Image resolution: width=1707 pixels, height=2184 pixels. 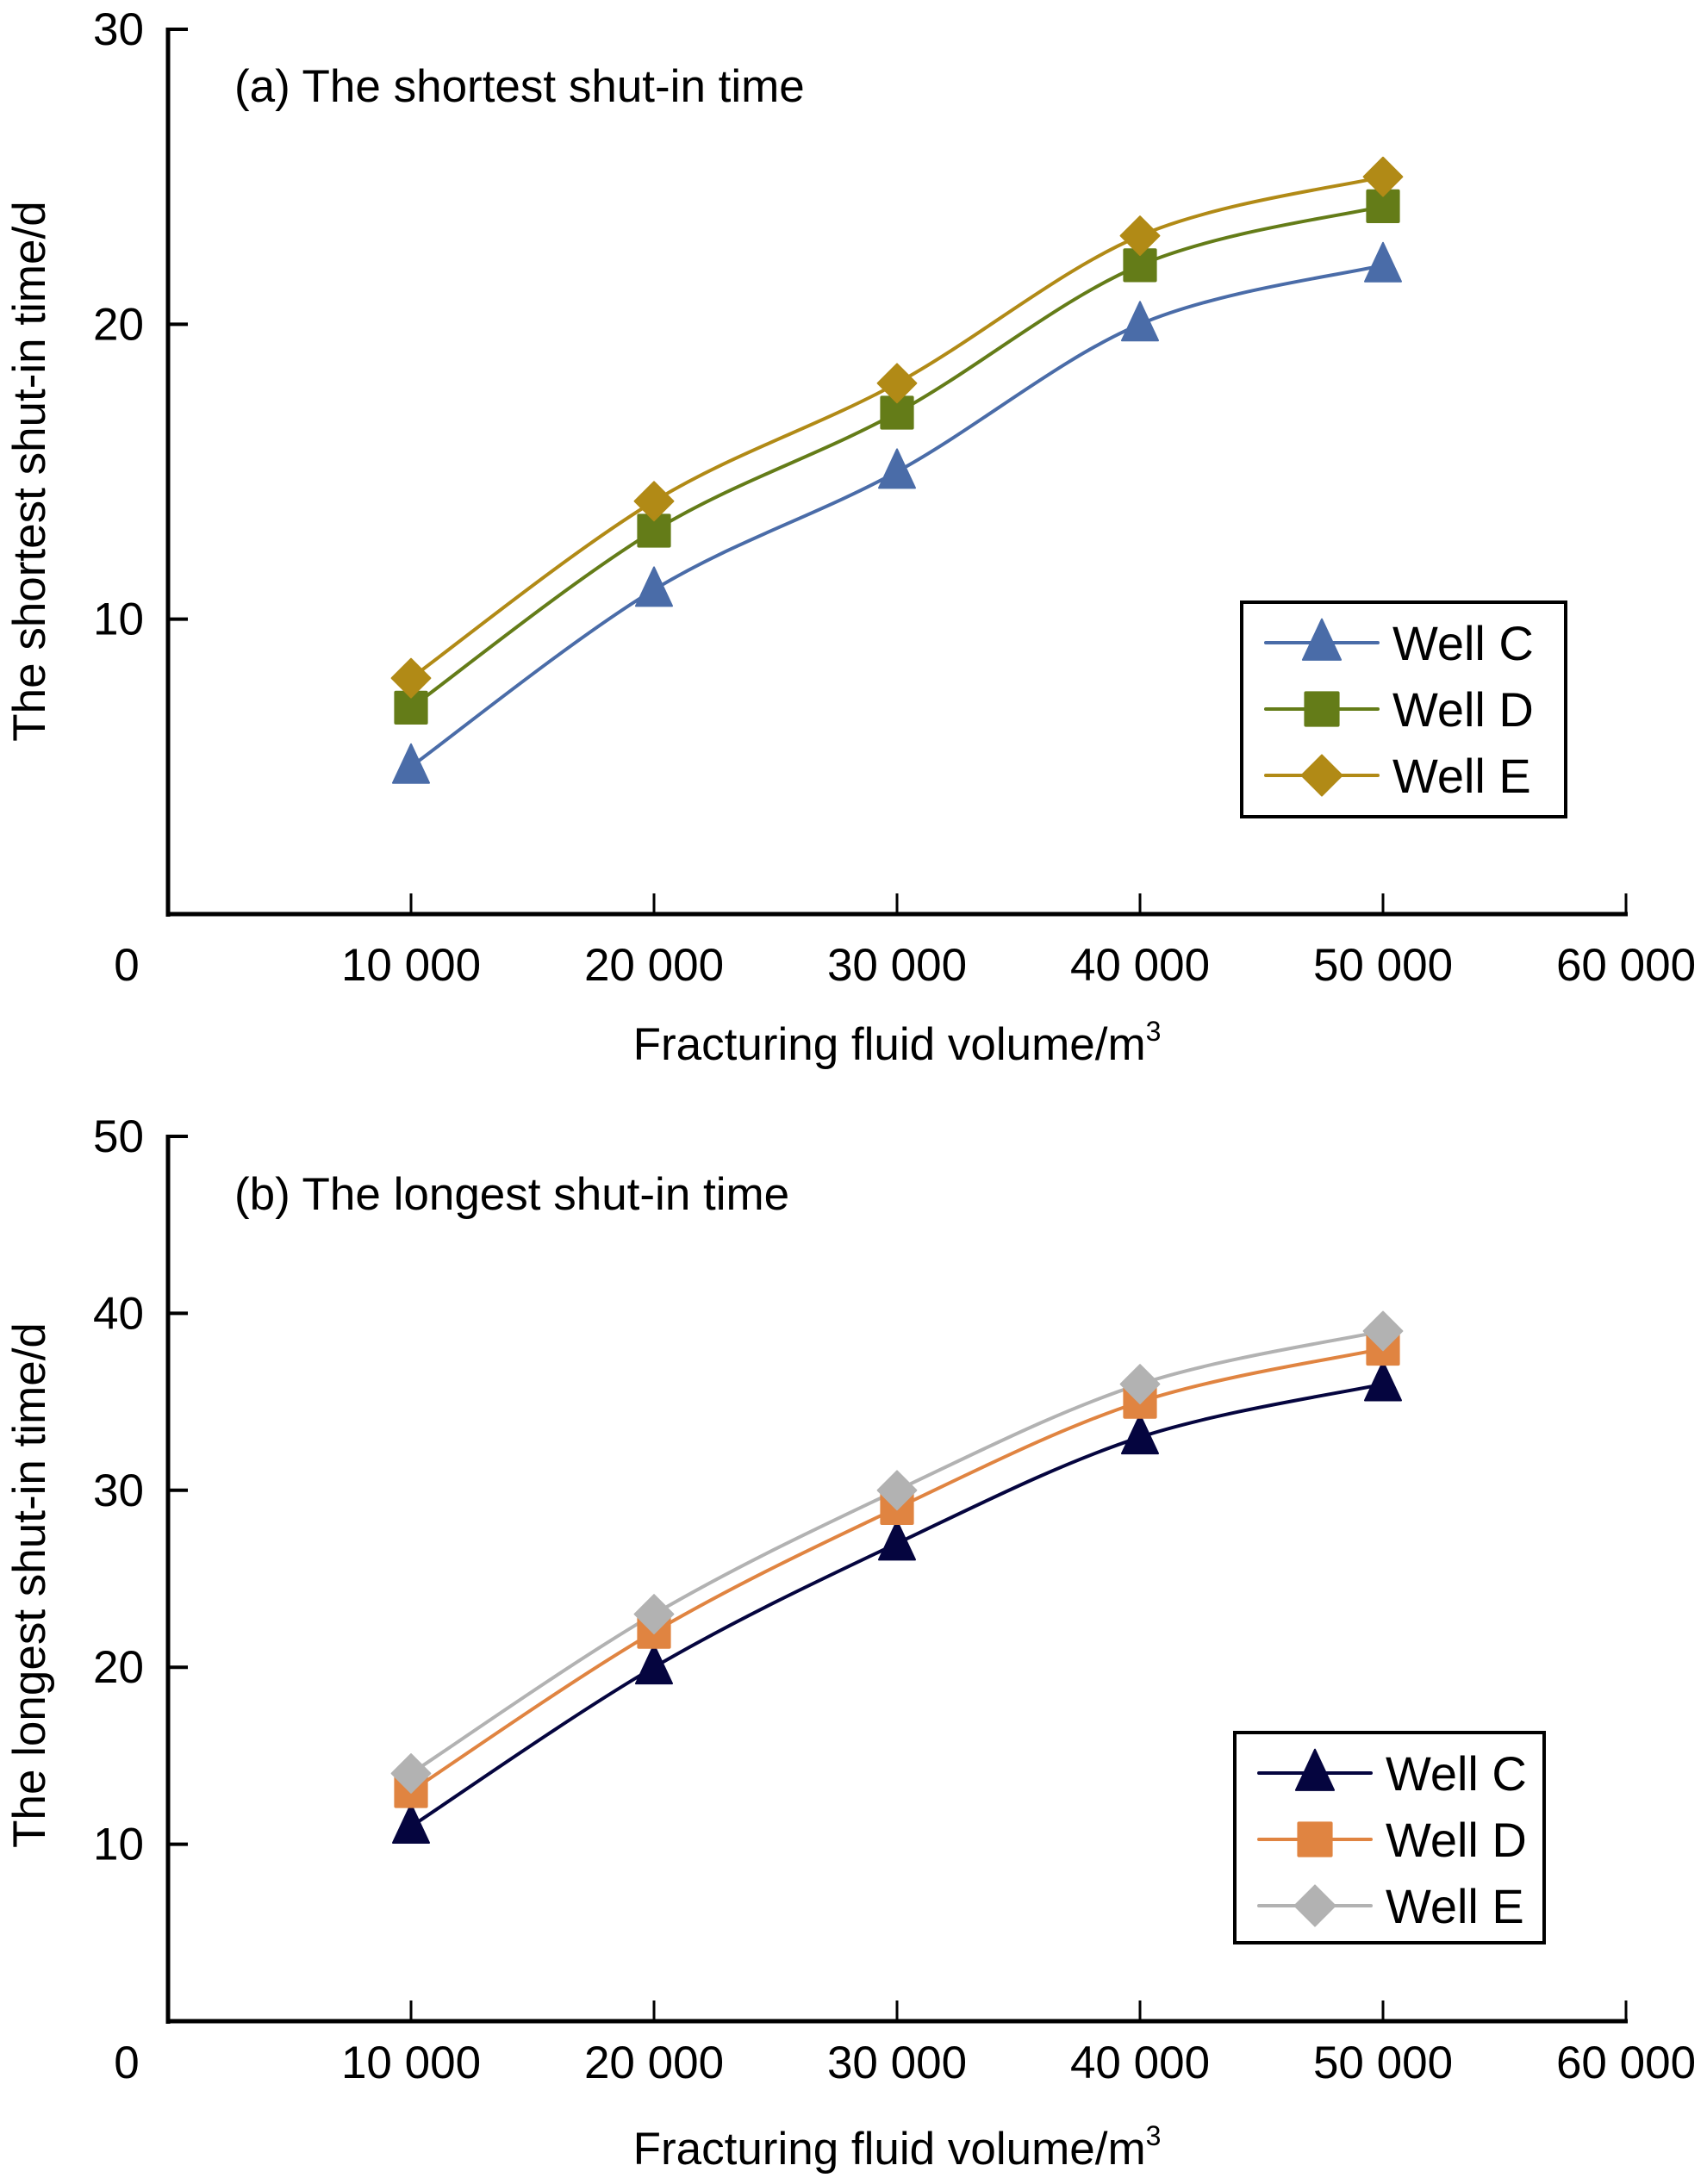 I want to click on series-markers, so click(x=897, y=1577).